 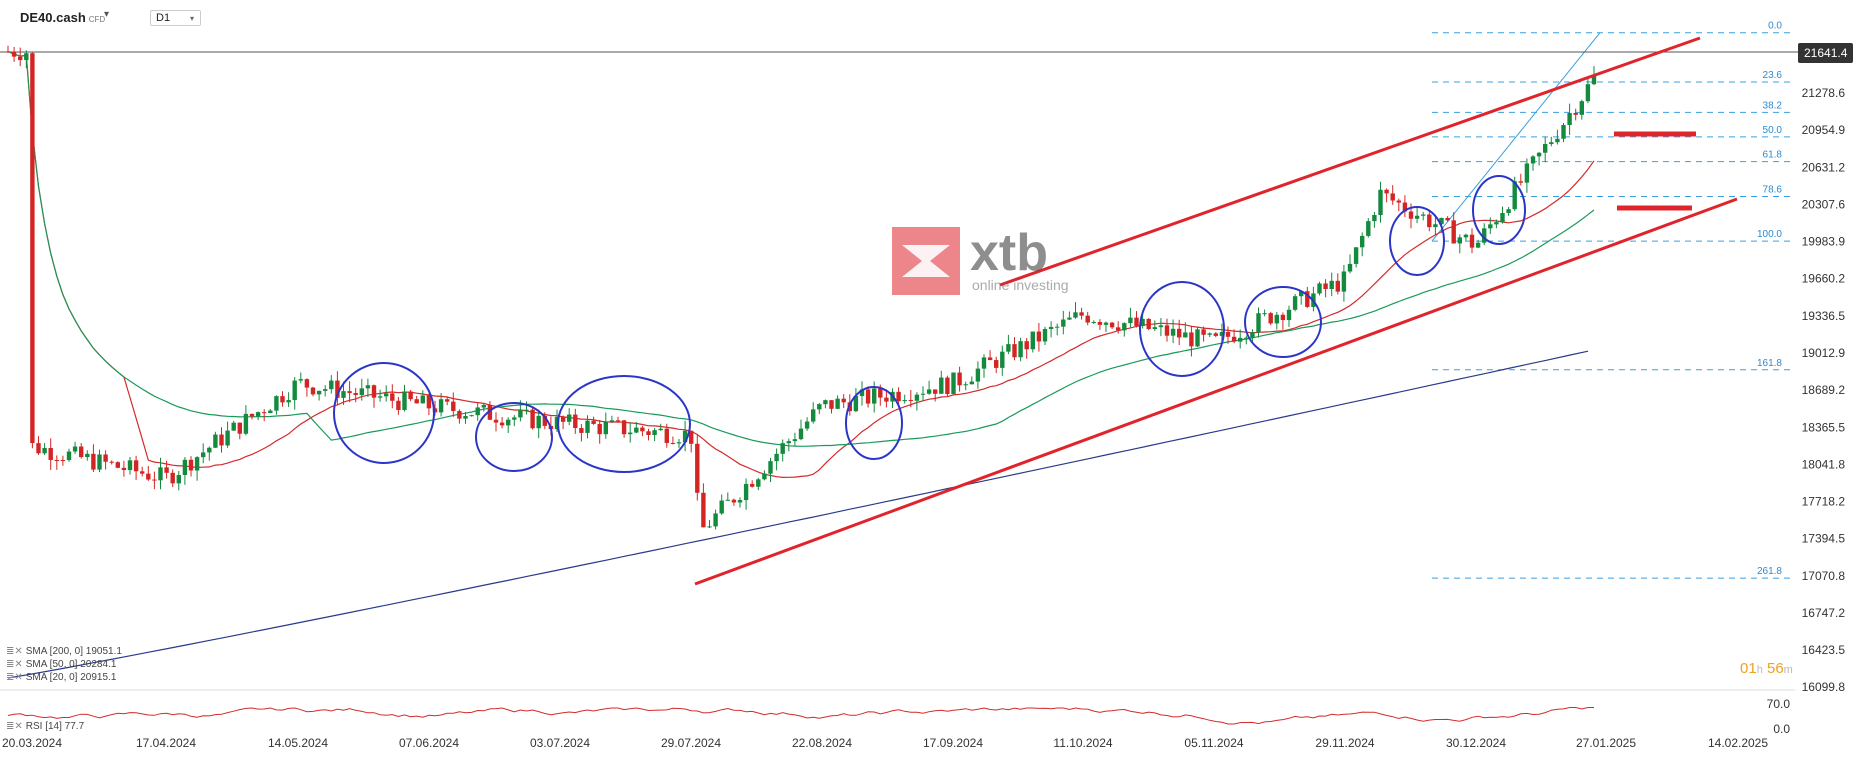 What do you see at coordinates (429, 743) in the screenshot?
I see `date-tick-label: 07.06.2024` at bounding box center [429, 743].